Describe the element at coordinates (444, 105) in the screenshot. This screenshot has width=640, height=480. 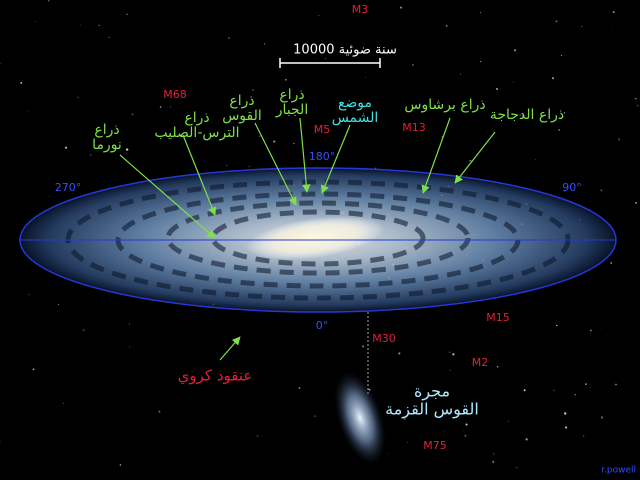
I see `arm-label: ذراع برشاوس` at that location.